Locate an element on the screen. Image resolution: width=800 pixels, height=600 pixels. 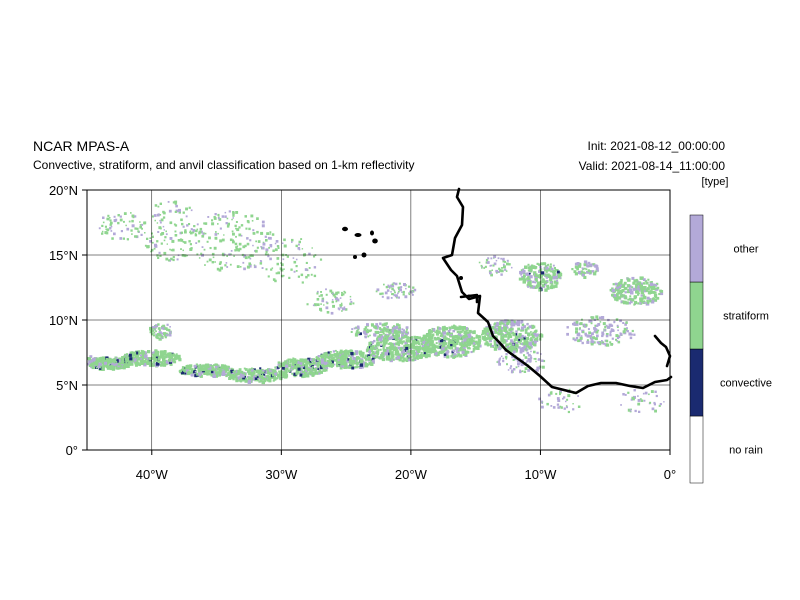
colorbar-swatch is located at coordinates (696, 382).